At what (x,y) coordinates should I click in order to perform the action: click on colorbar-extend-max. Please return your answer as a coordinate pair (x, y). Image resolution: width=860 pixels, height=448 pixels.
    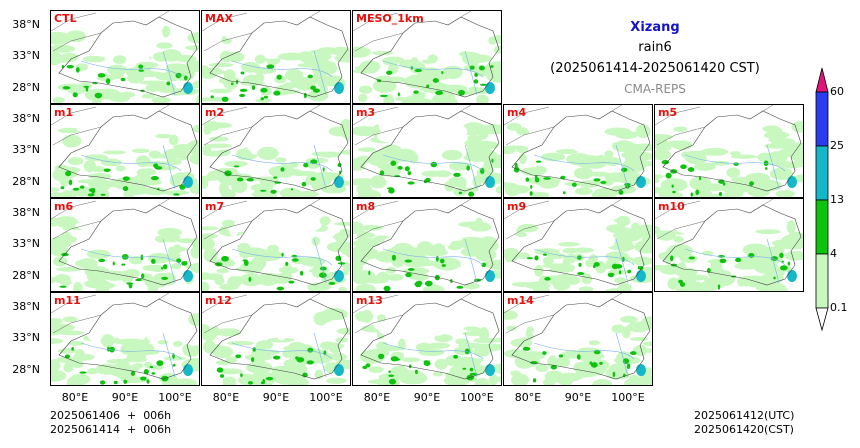
    Looking at the image, I should click on (822, 80).